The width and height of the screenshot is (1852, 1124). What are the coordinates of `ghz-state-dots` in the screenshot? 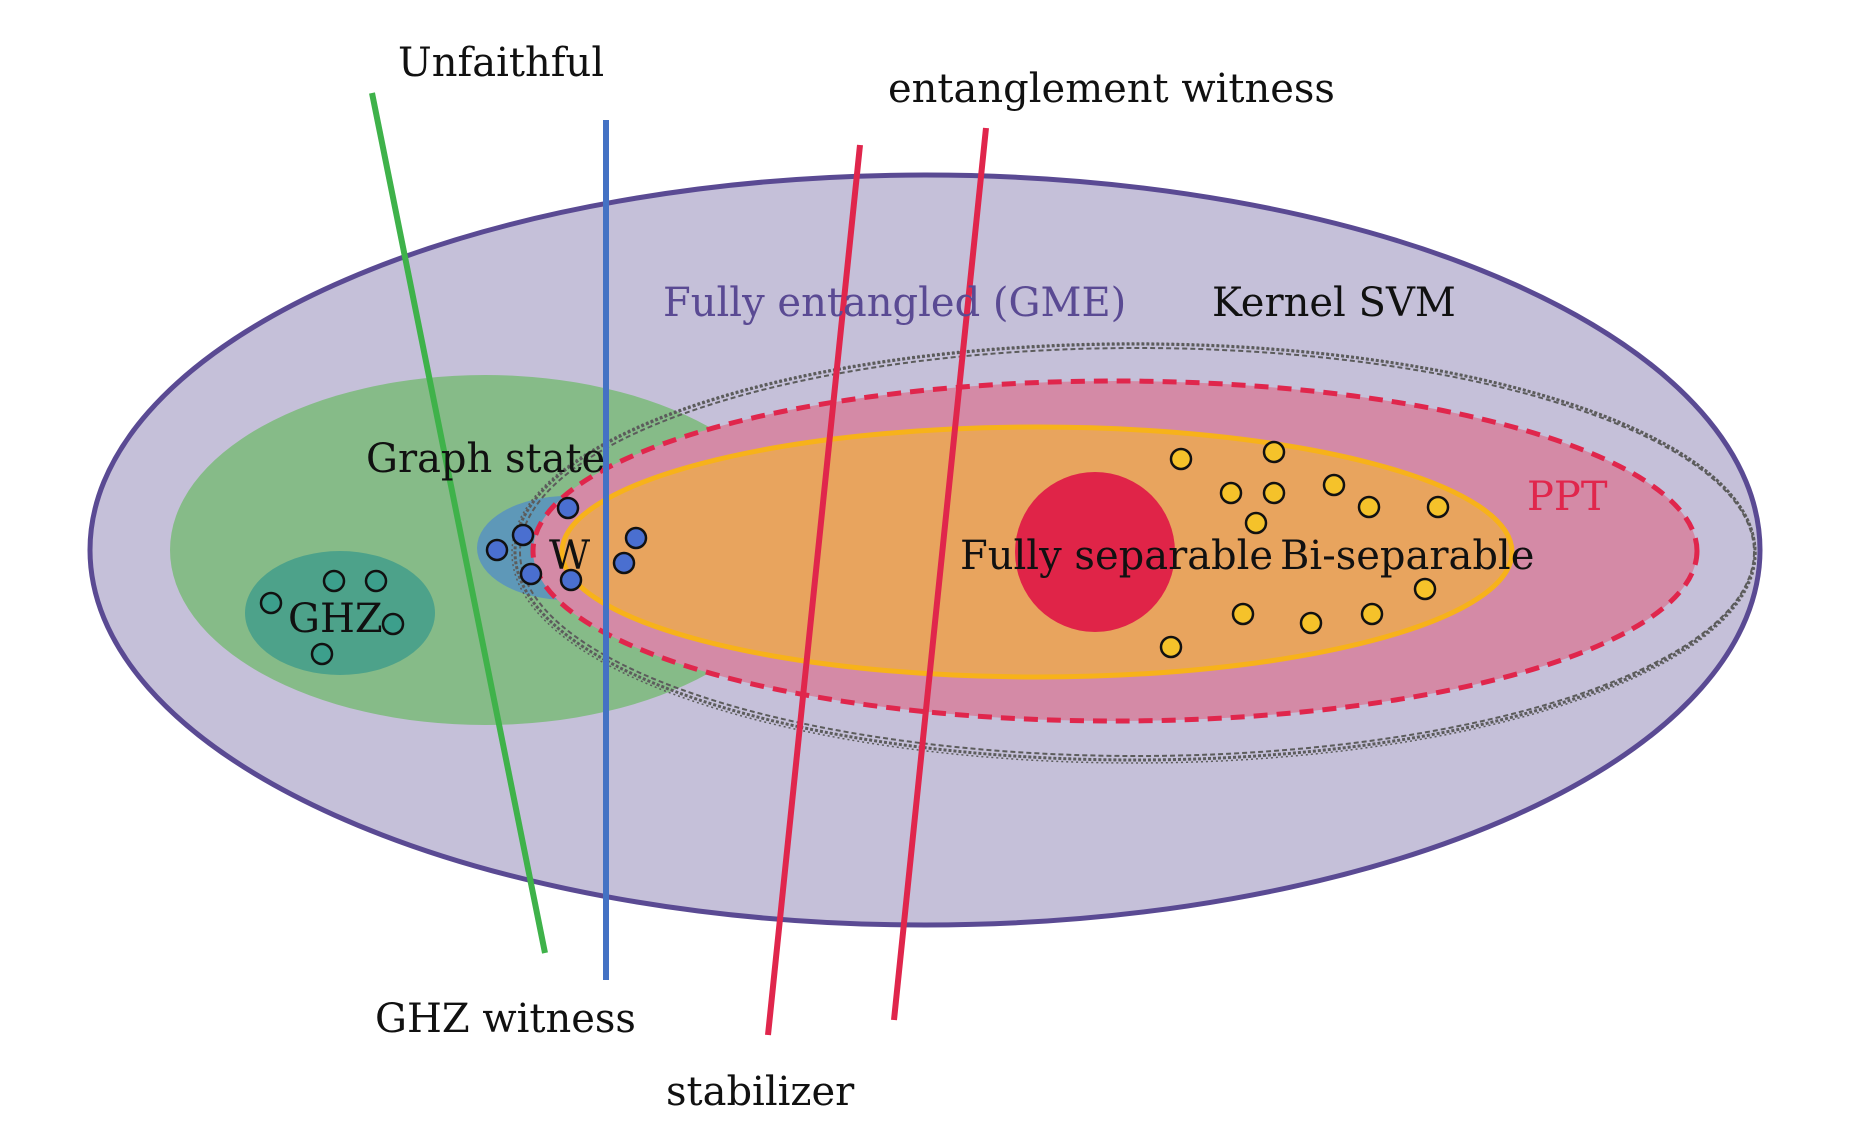 It's located at (332, 617).